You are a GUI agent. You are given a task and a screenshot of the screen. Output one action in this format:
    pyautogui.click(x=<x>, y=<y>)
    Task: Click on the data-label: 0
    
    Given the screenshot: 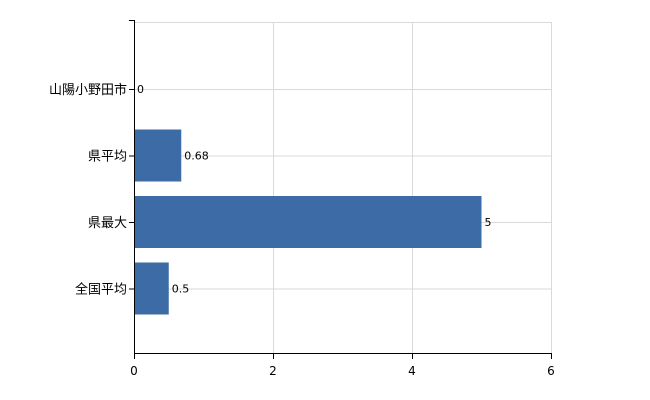 What is the action you would take?
    pyautogui.click(x=140, y=89)
    